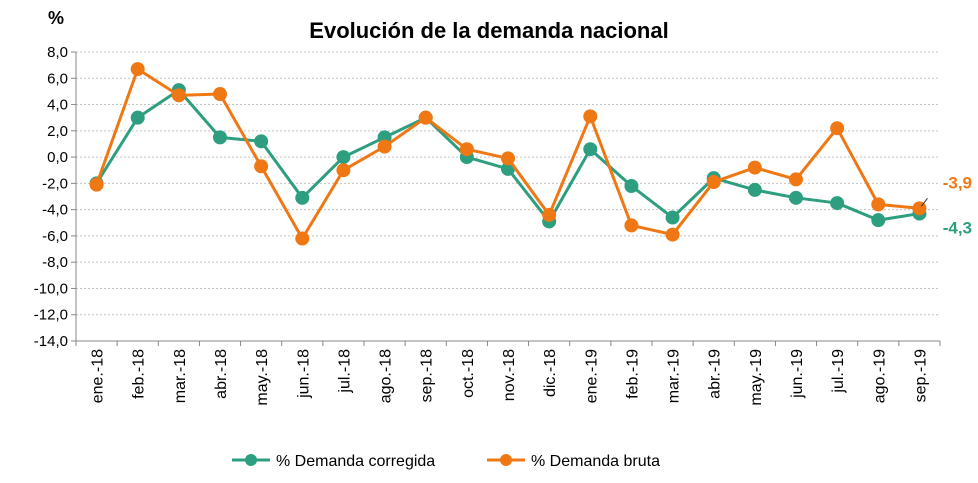 This screenshot has width=978, height=483. What do you see at coordinates (756, 377) in the screenshot?
I see `x-tick-label: may.-19` at bounding box center [756, 377].